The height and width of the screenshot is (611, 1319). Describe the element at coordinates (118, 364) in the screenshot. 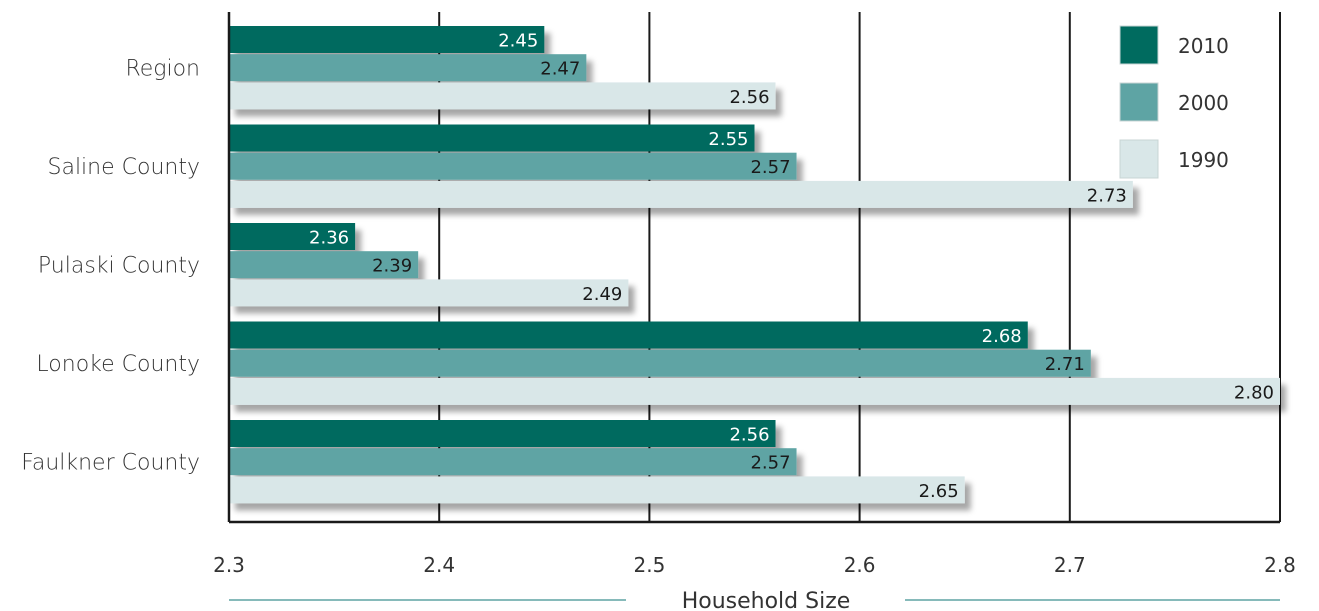

I see `category-label: Lonoke County` at that location.